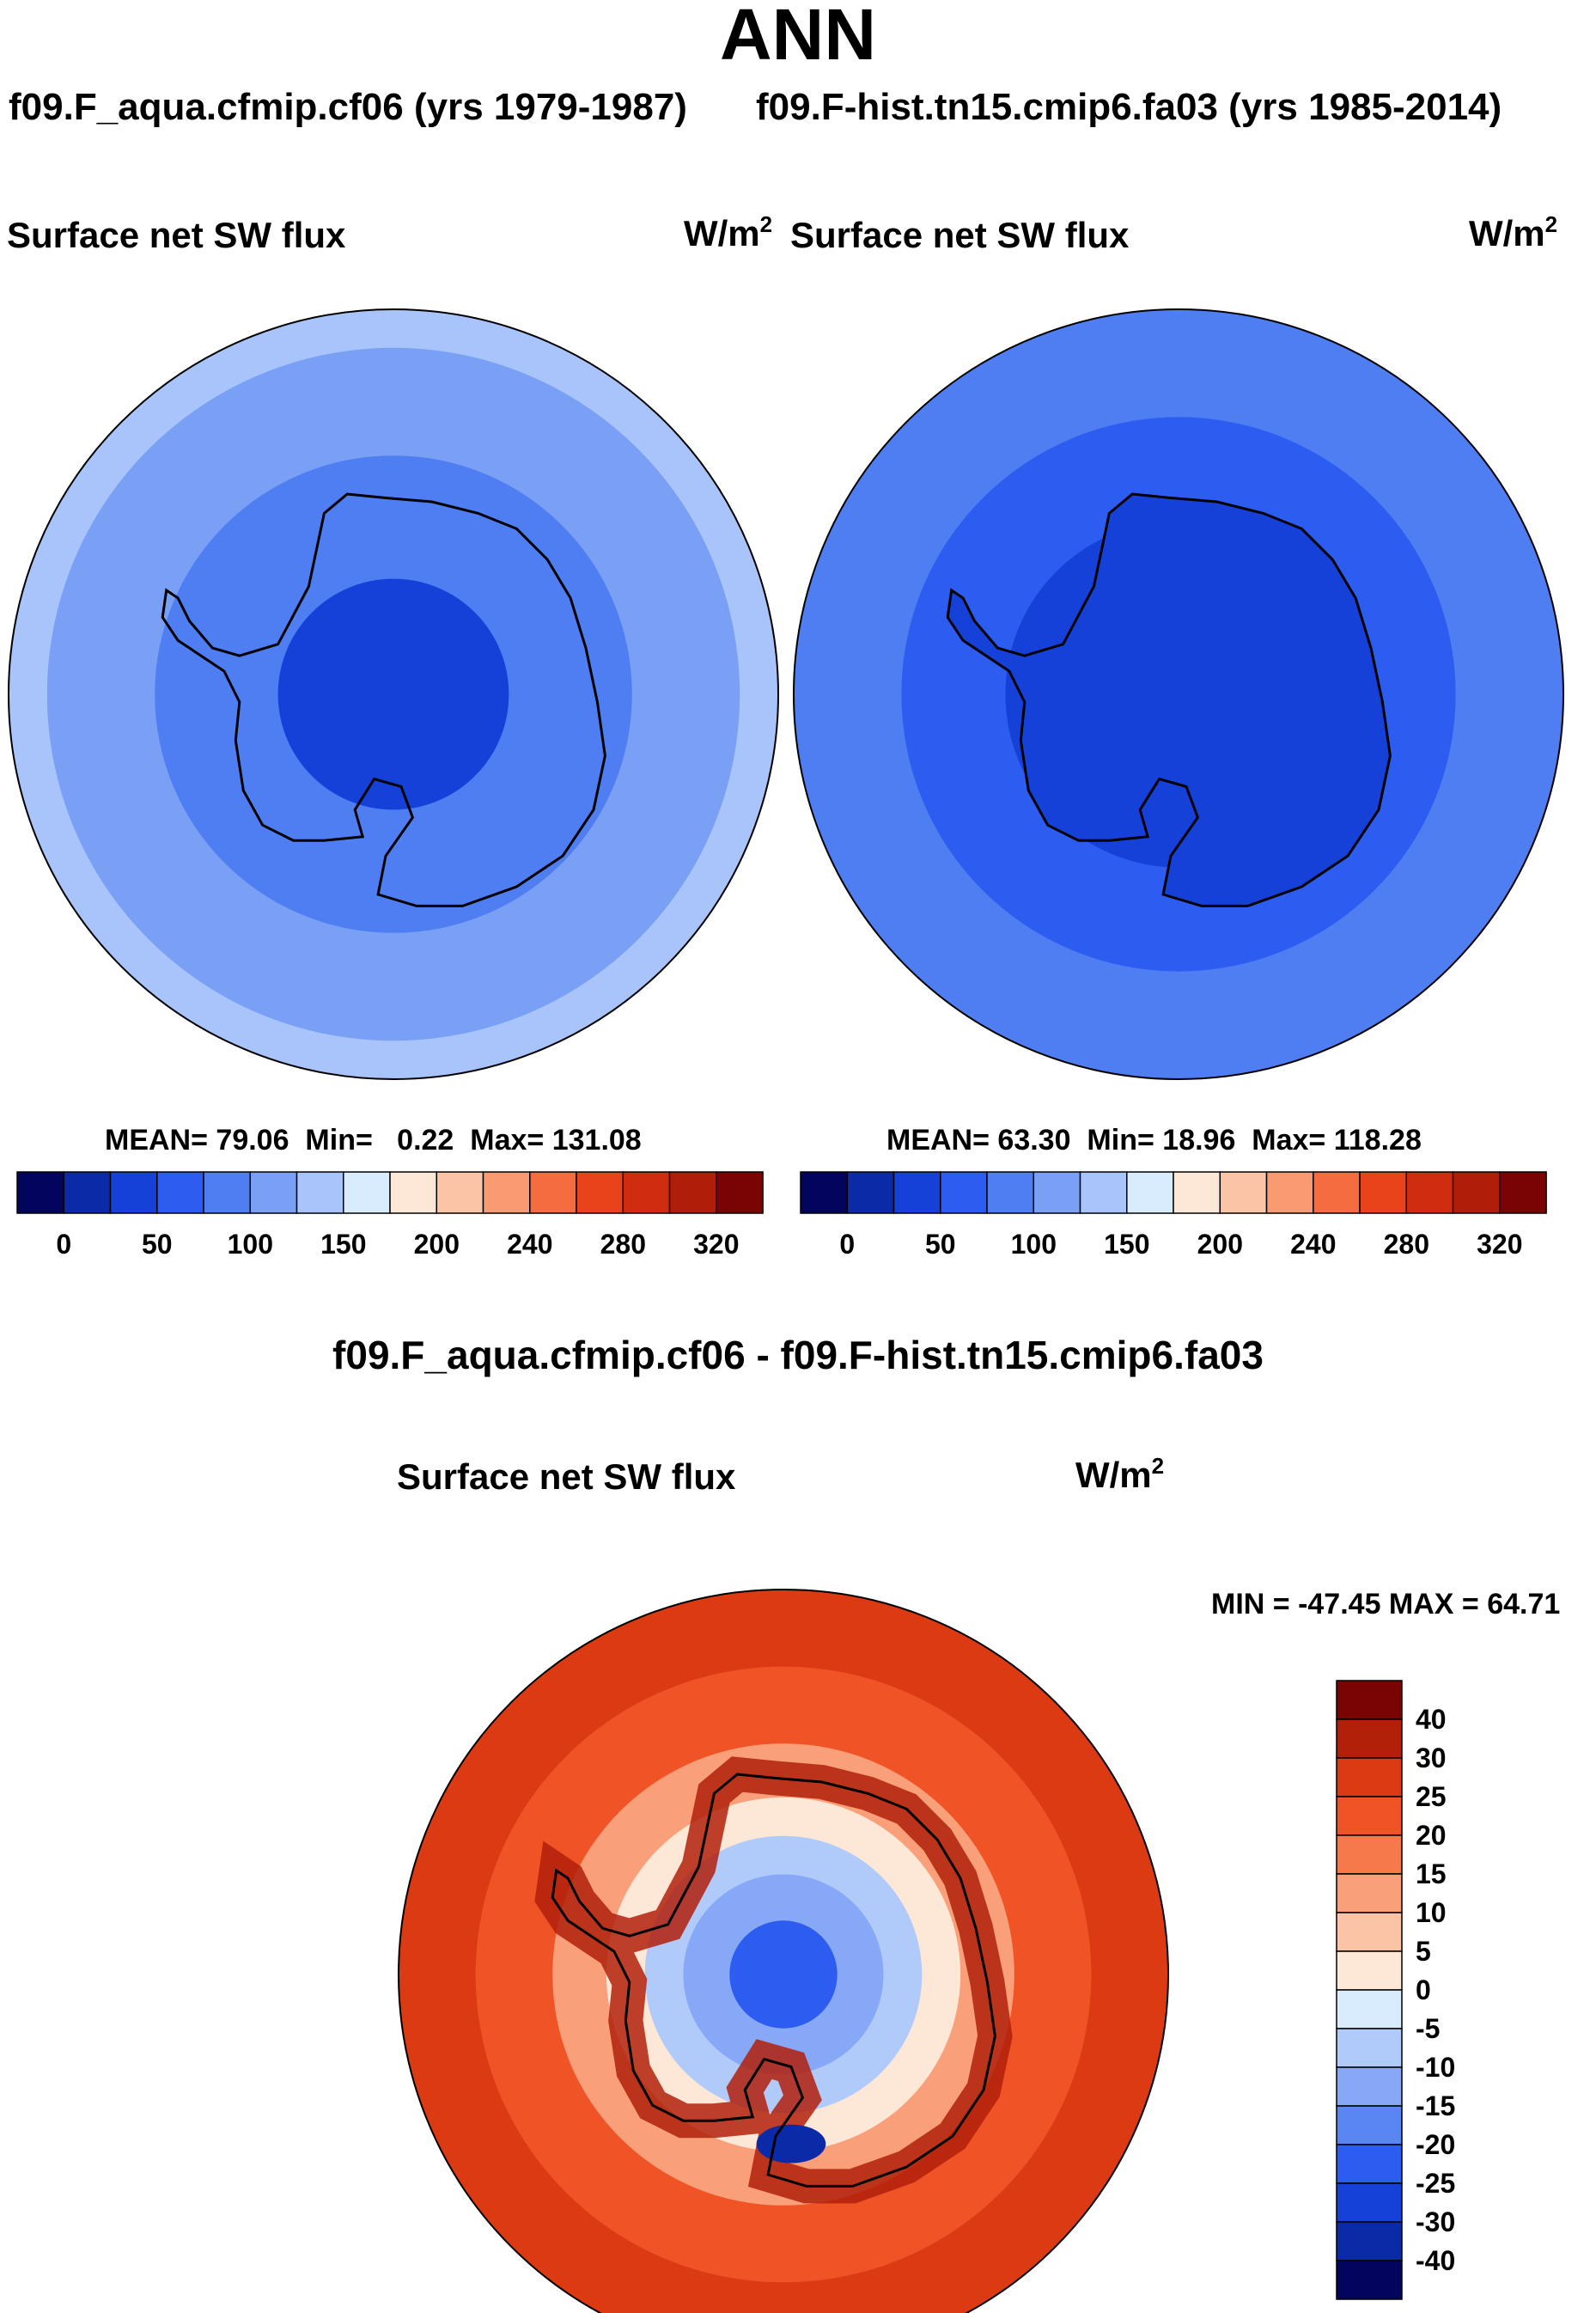  What do you see at coordinates (176, 235) in the screenshot?
I see `panel1-variable-label: Surface net SW flux` at bounding box center [176, 235].